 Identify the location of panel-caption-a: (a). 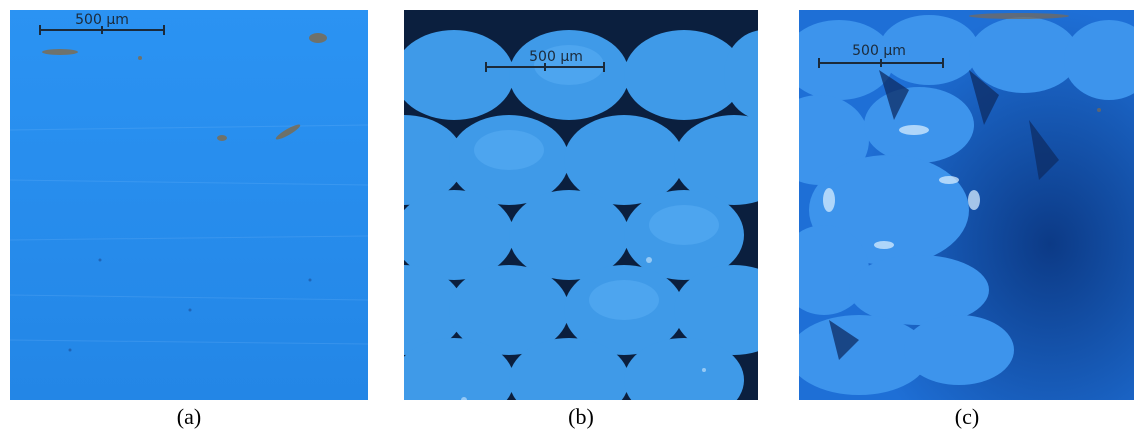
(189, 416).